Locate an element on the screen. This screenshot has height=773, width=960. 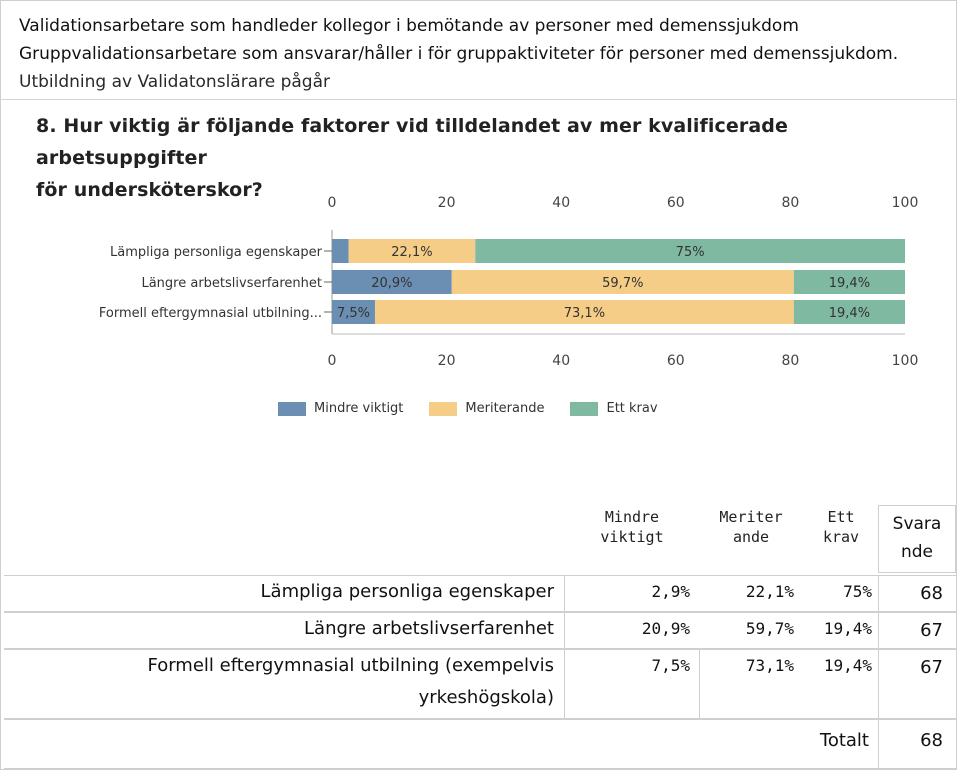
total-label: Totalt is located at coordinates (844, 740).